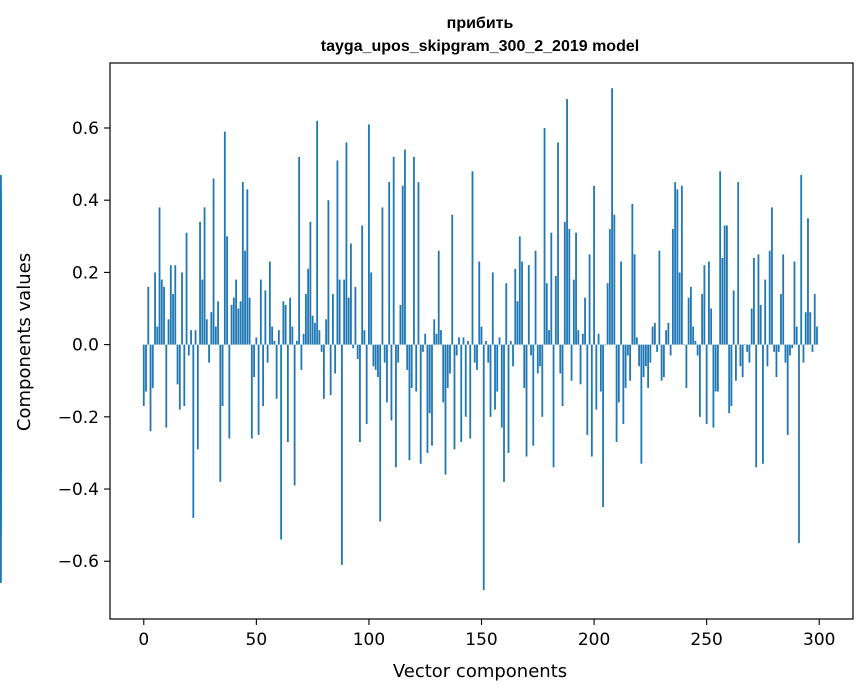 The image size is (867, 696). What do you see at coordinates (594, 640) in the screenshot?
I see `x-tick-label-200: 200` at bounding box center [594, 640].